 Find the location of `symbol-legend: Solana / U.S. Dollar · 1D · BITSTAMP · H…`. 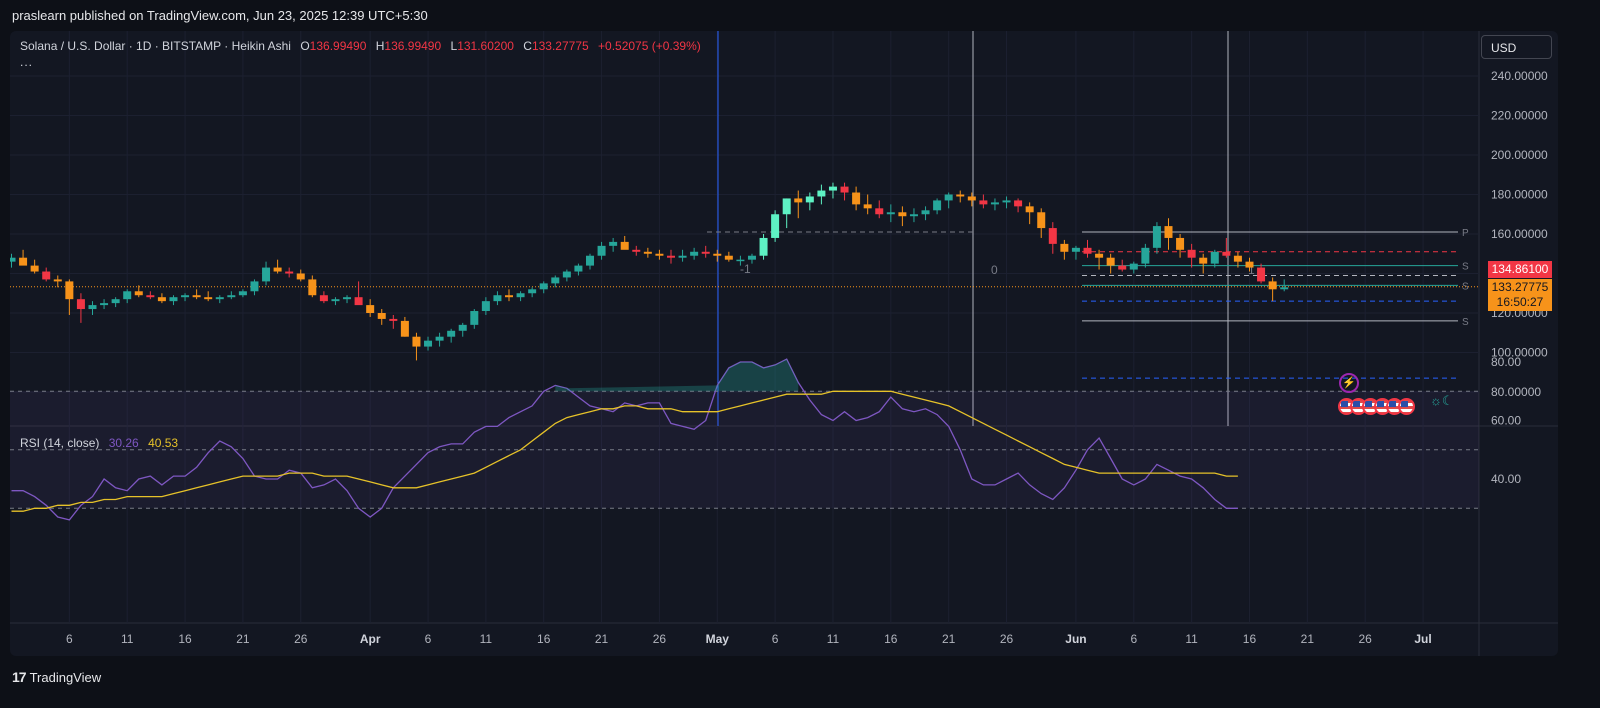

symbol-legend: Solana / U.S. Dollar · 1D · BITSTAMP · H… is located at coordinates (360, 46).